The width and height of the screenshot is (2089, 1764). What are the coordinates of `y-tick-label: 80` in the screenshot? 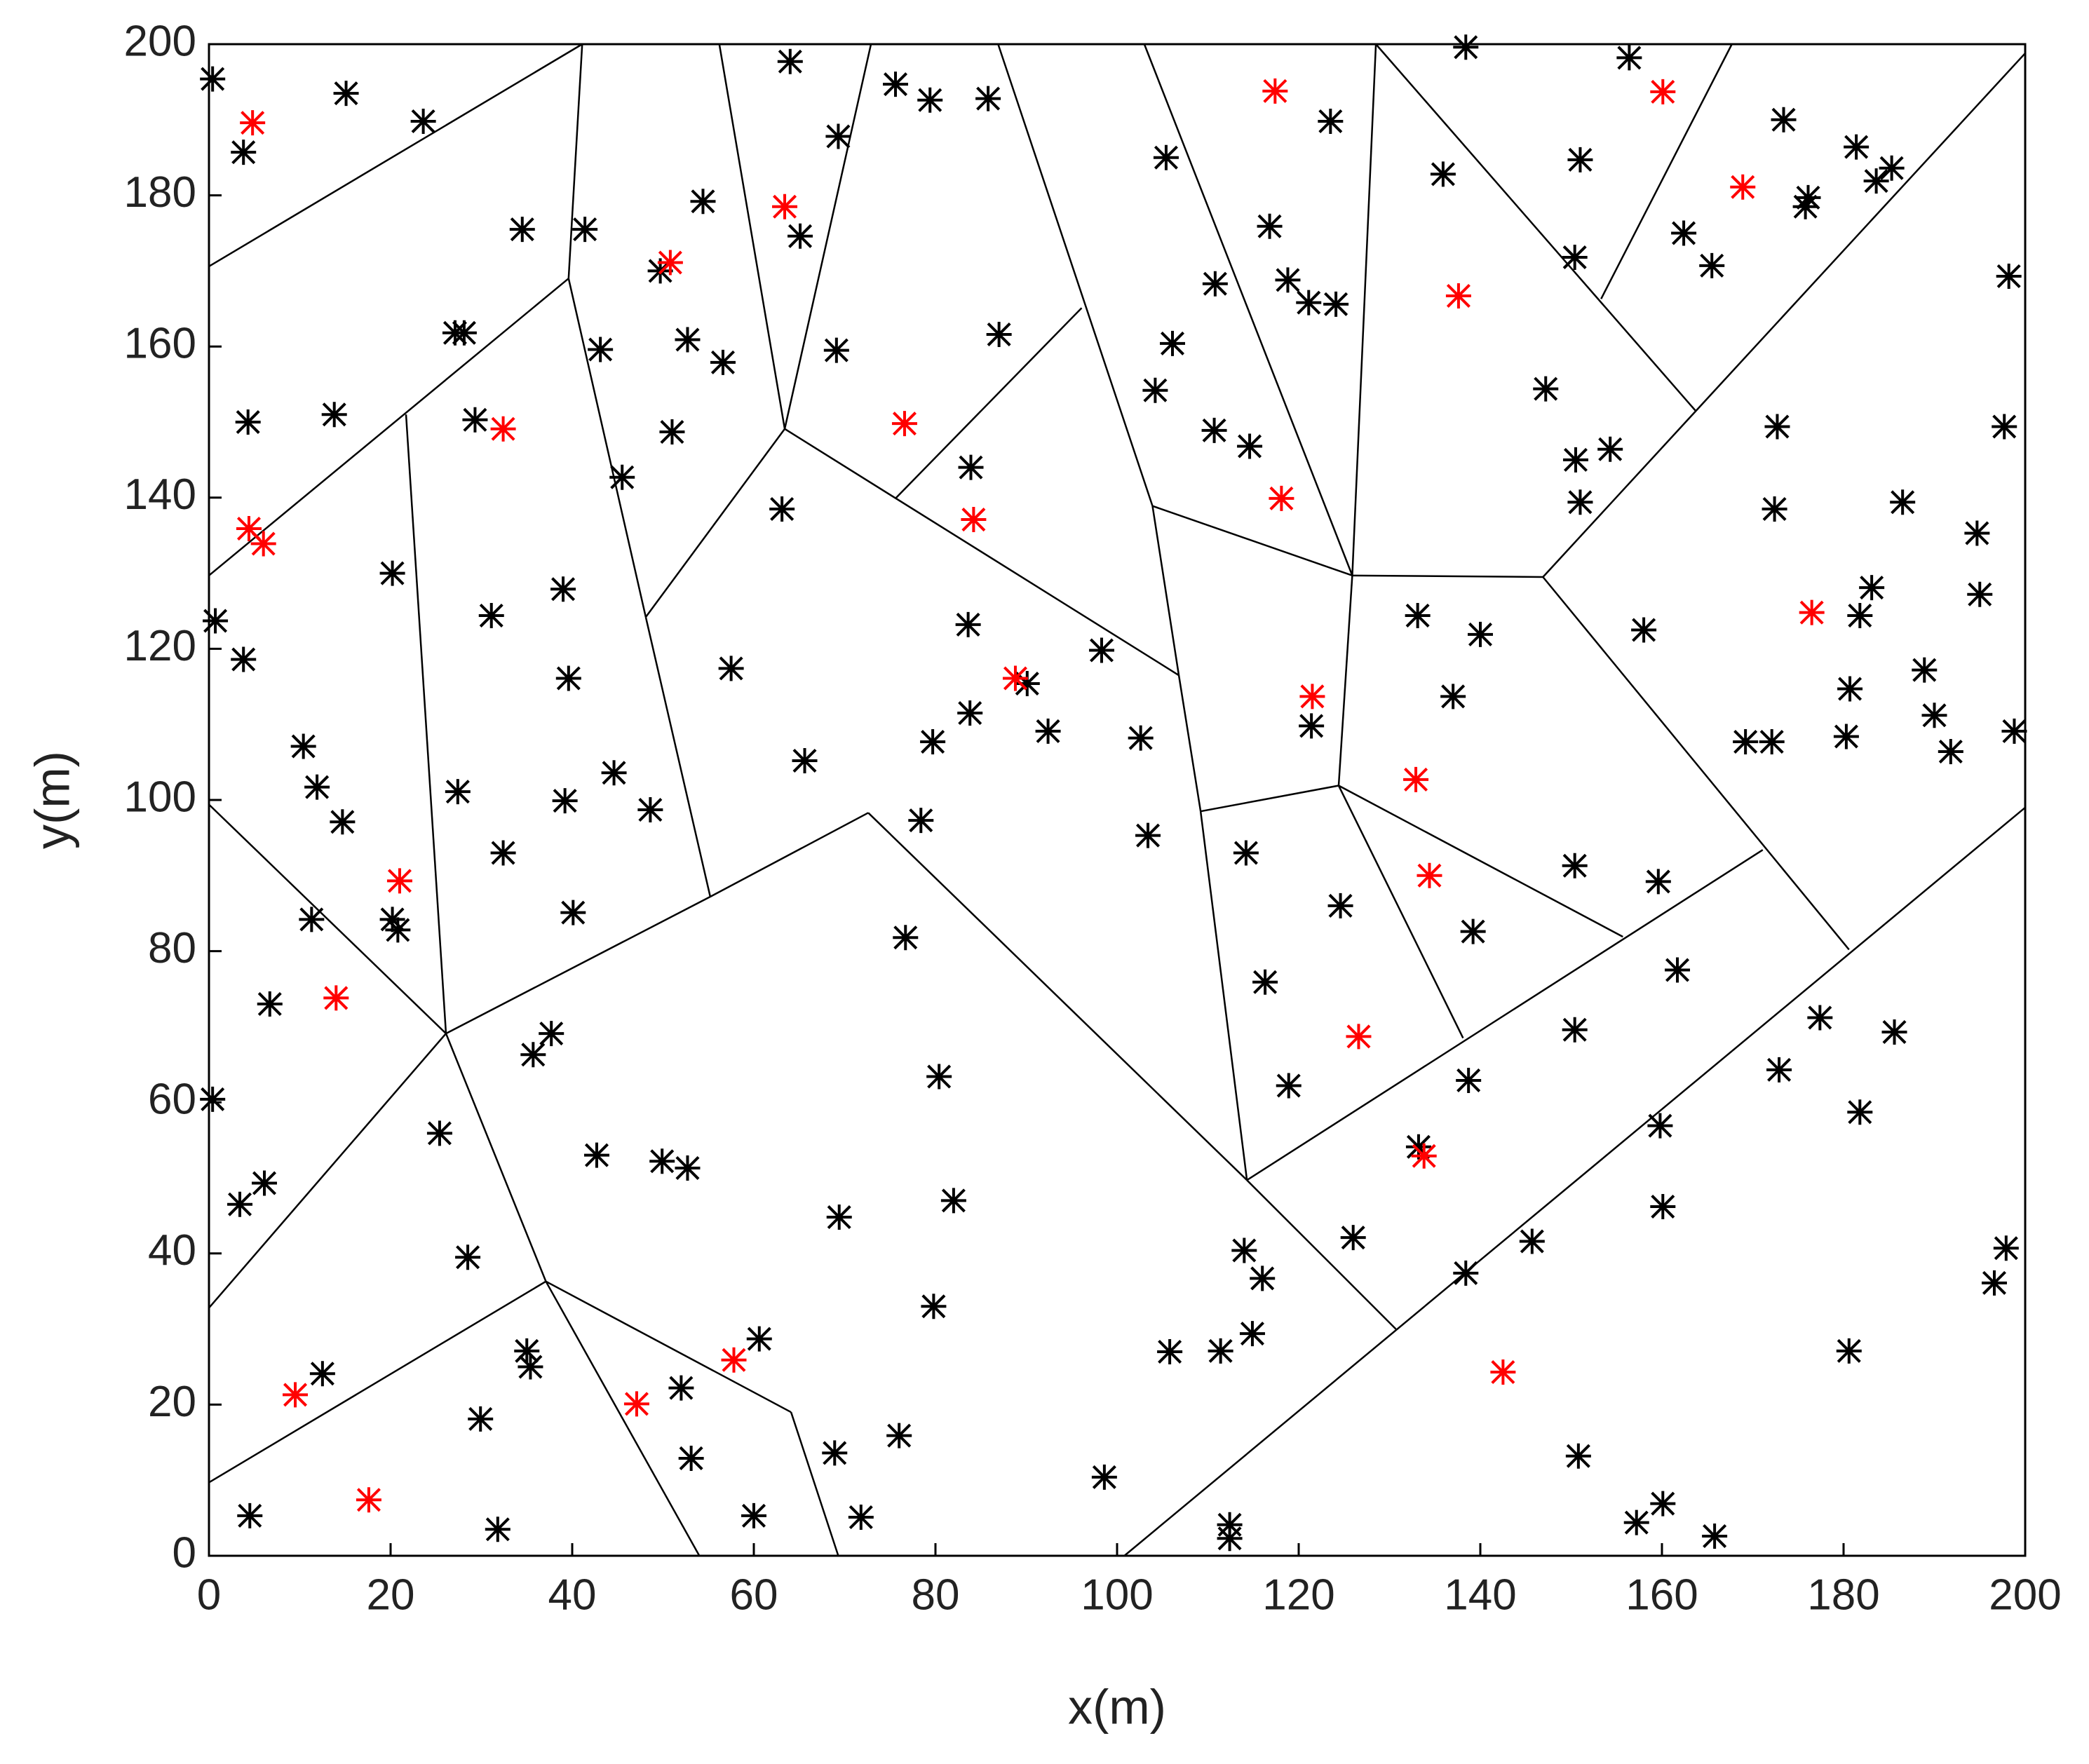 It's located at (172, 948).